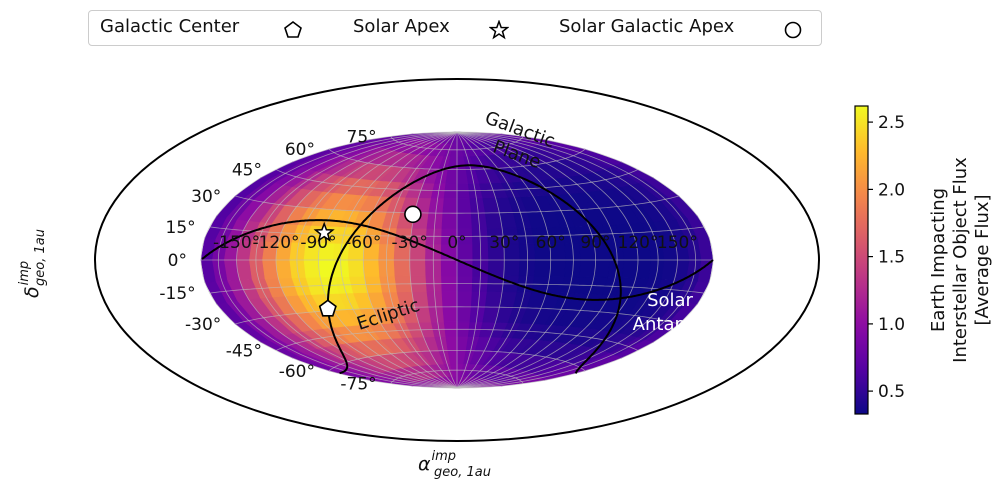 This screenshot has width=1000, height=484. I want to click on colorbar-tick-label: 2.0, so click(891, 190).